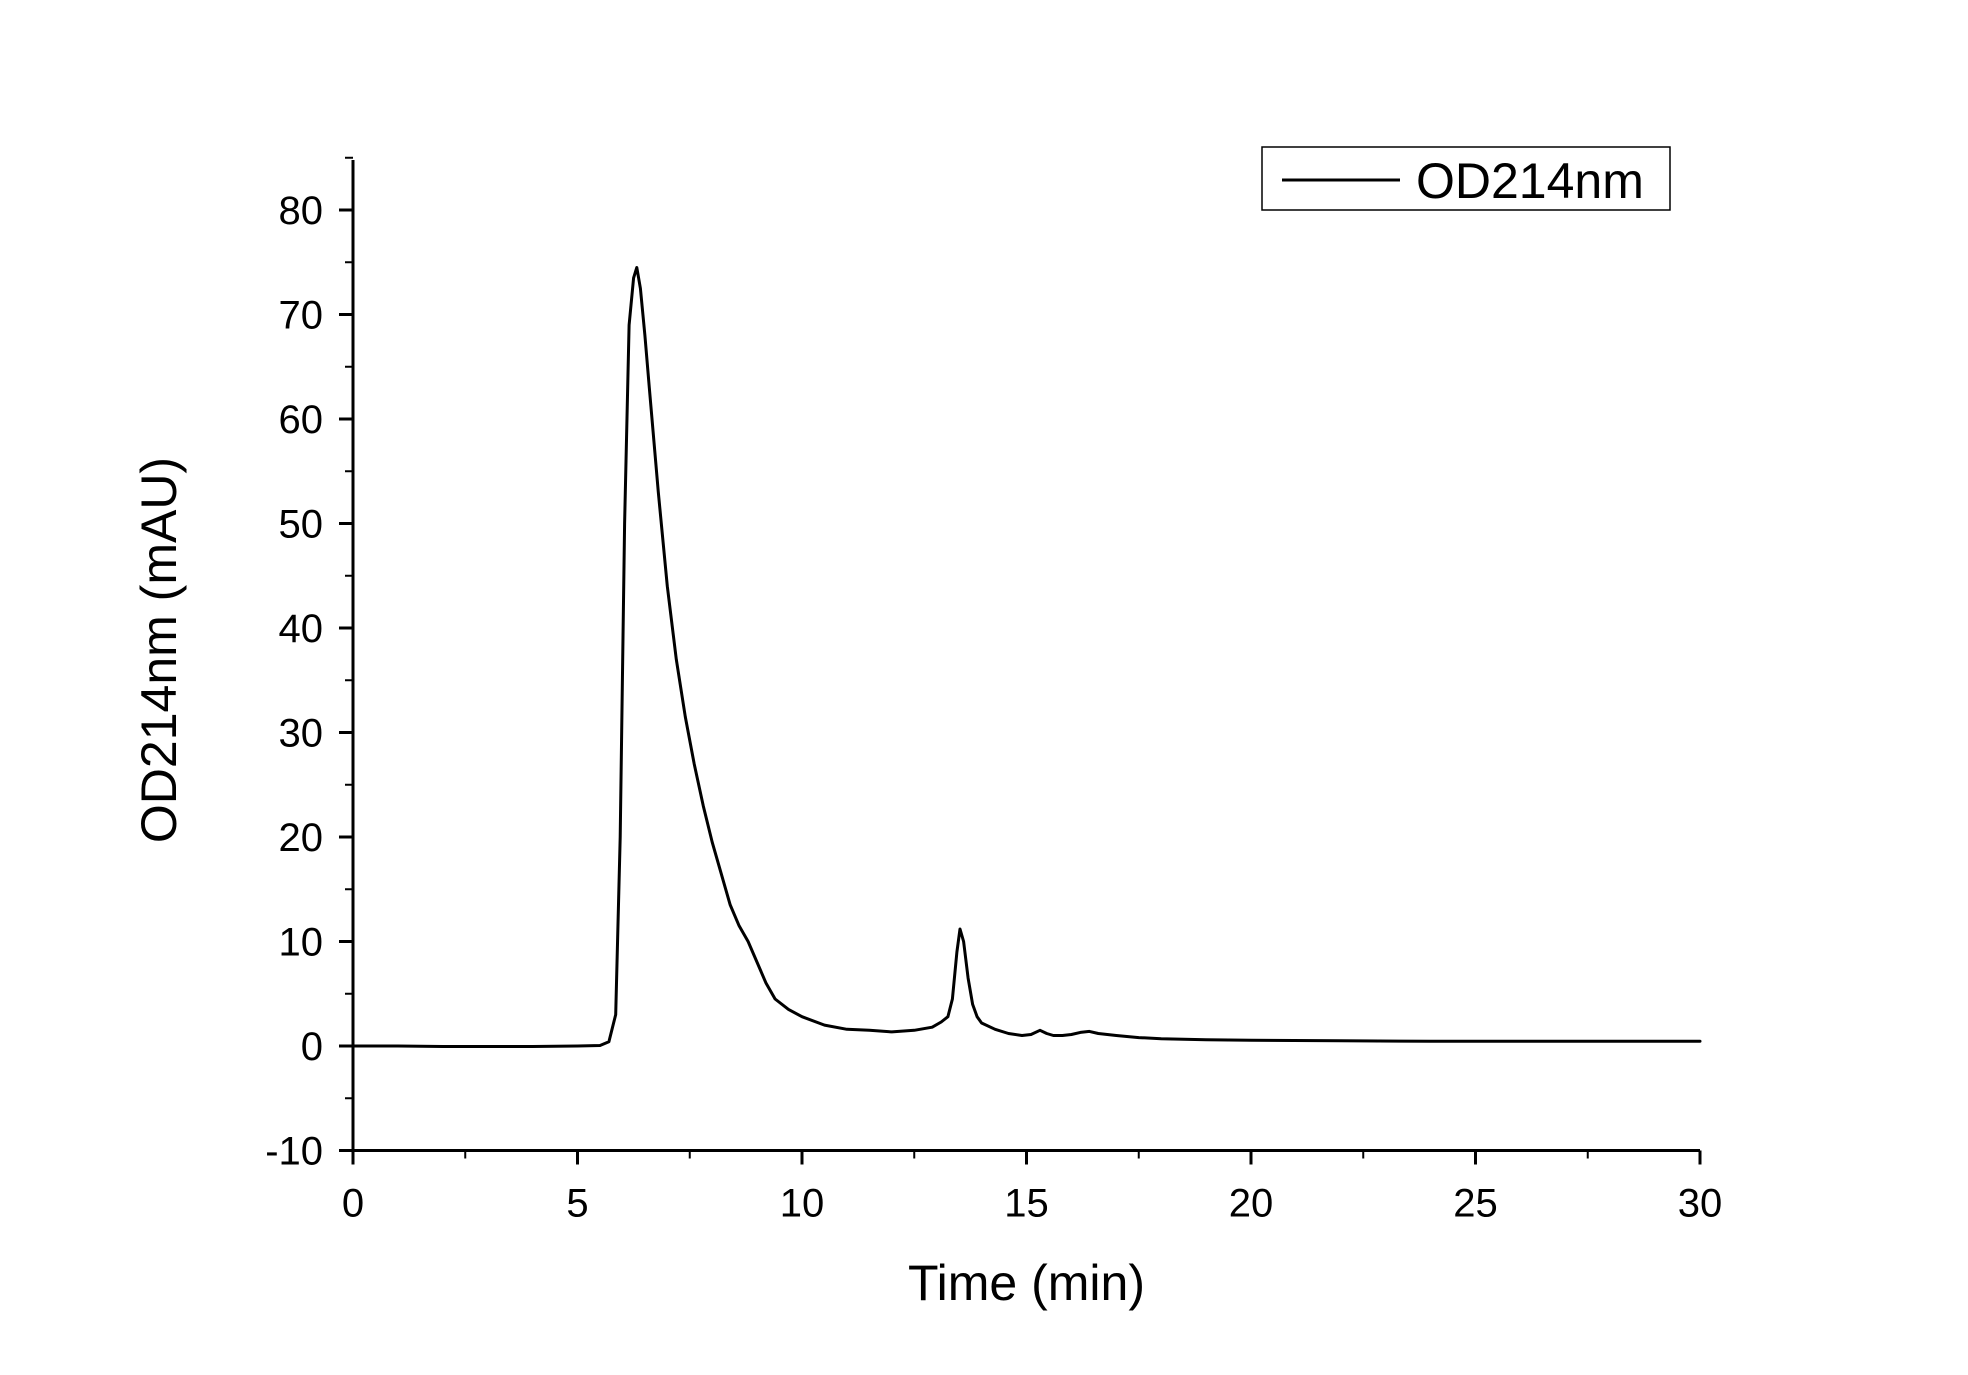 The image size is (1968, 1375). Describe the element at coordinates (301, 629) in the screenshot. I see `y-tick-label: 40` at that location.